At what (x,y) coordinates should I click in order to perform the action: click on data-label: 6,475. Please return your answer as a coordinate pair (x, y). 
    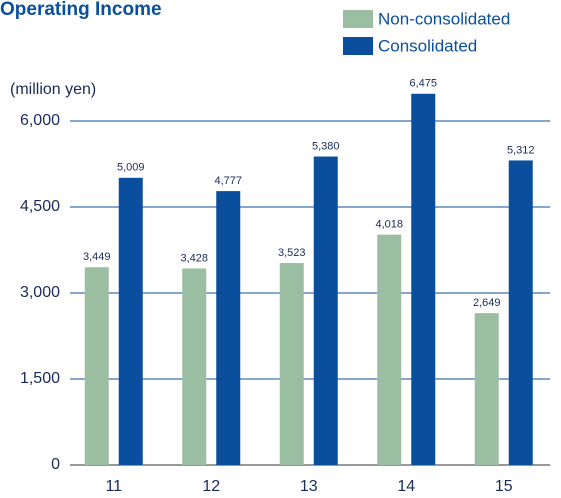
    Looking at the image, I should click on (423, 84).